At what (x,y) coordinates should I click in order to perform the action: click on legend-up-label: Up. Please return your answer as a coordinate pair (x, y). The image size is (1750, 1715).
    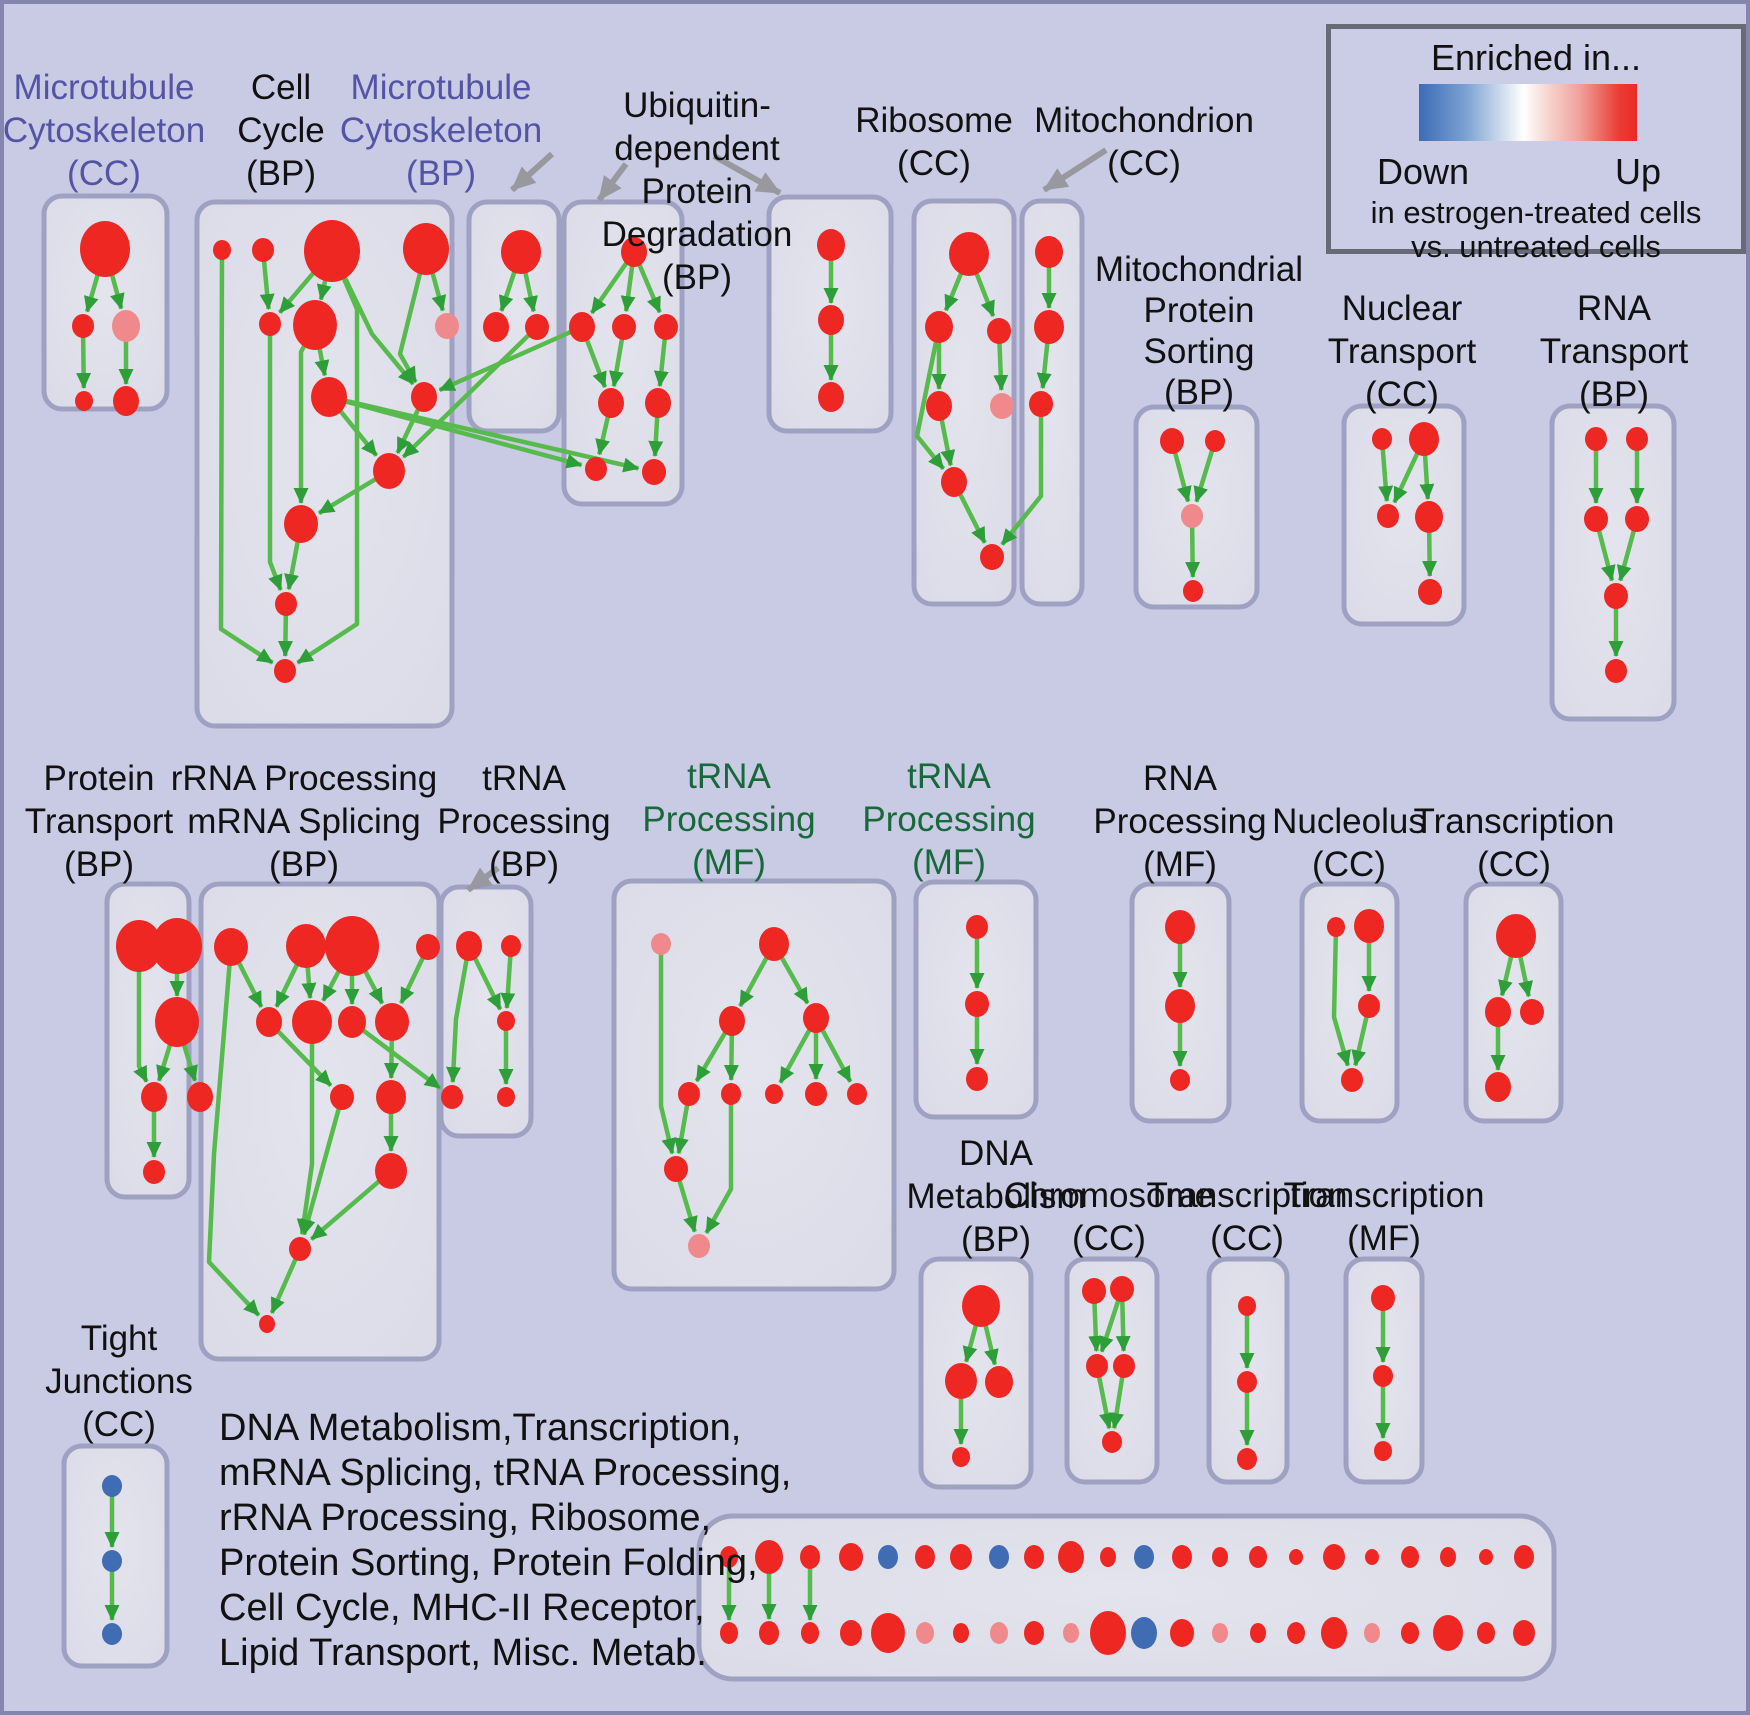
    Looking at the image, I should click on (1638, 171).